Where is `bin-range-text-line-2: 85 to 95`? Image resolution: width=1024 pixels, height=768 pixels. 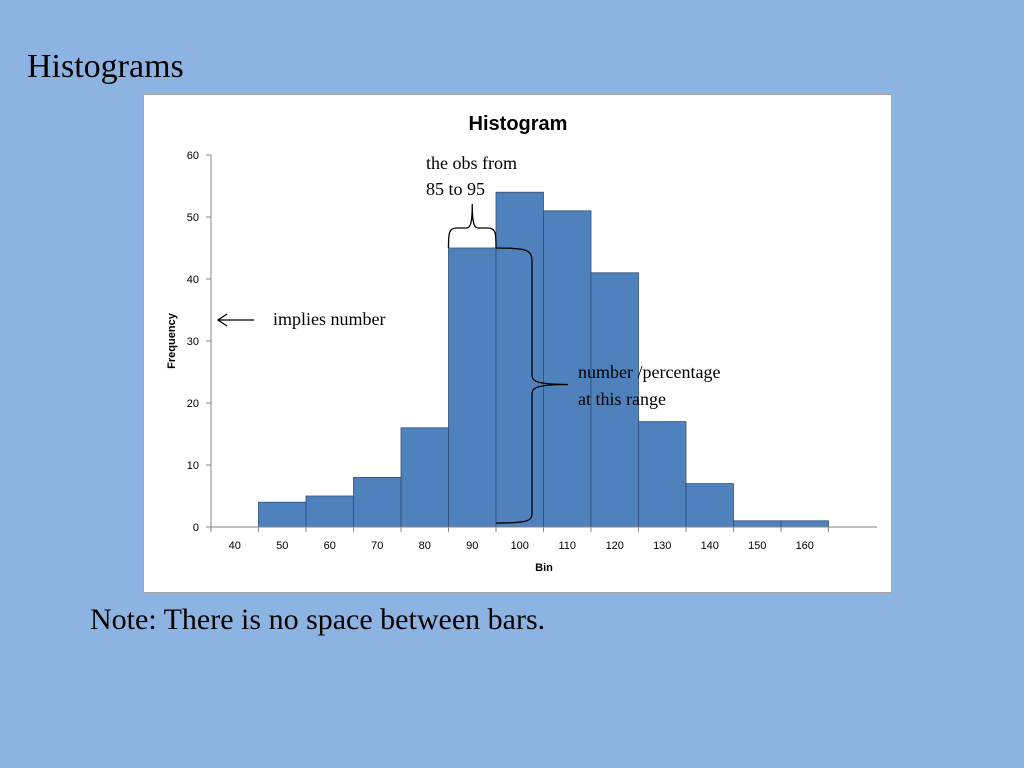
bin-range-text-line-2: 85 to 95 is located at coordinates (455, 189).